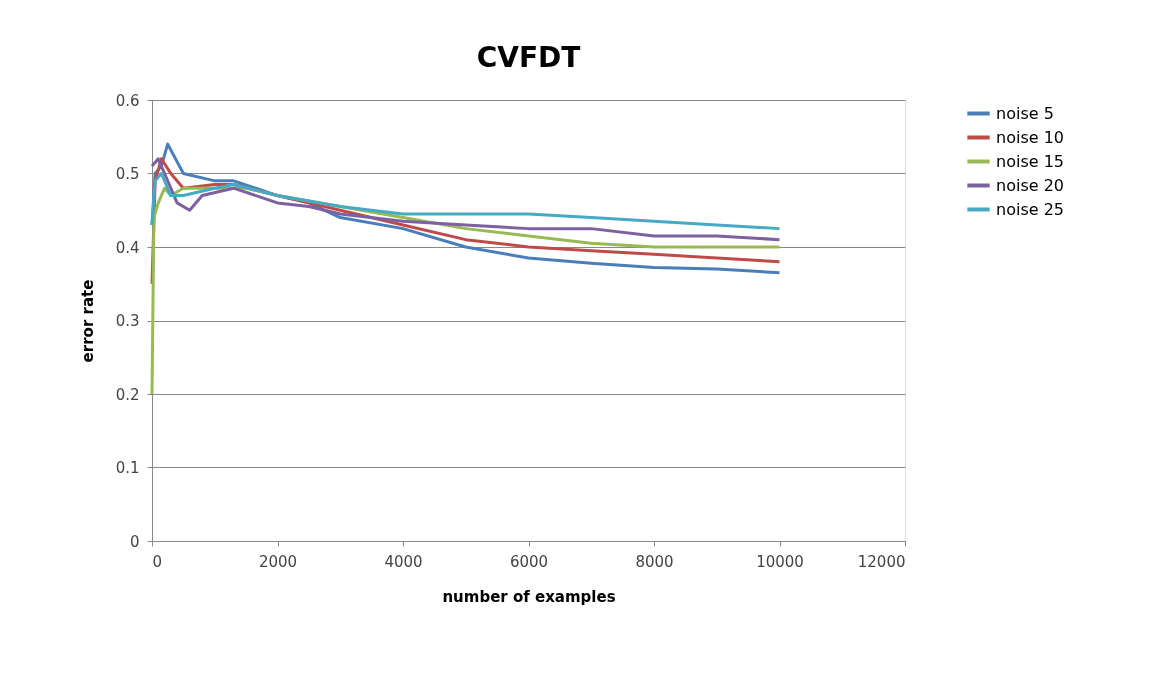 This screenshot has width=1151, height=694. What do you see at coordinates (529, 561) in the screenshot?
I see `x-tick-label: 6000` at bounding box center [529, 561].